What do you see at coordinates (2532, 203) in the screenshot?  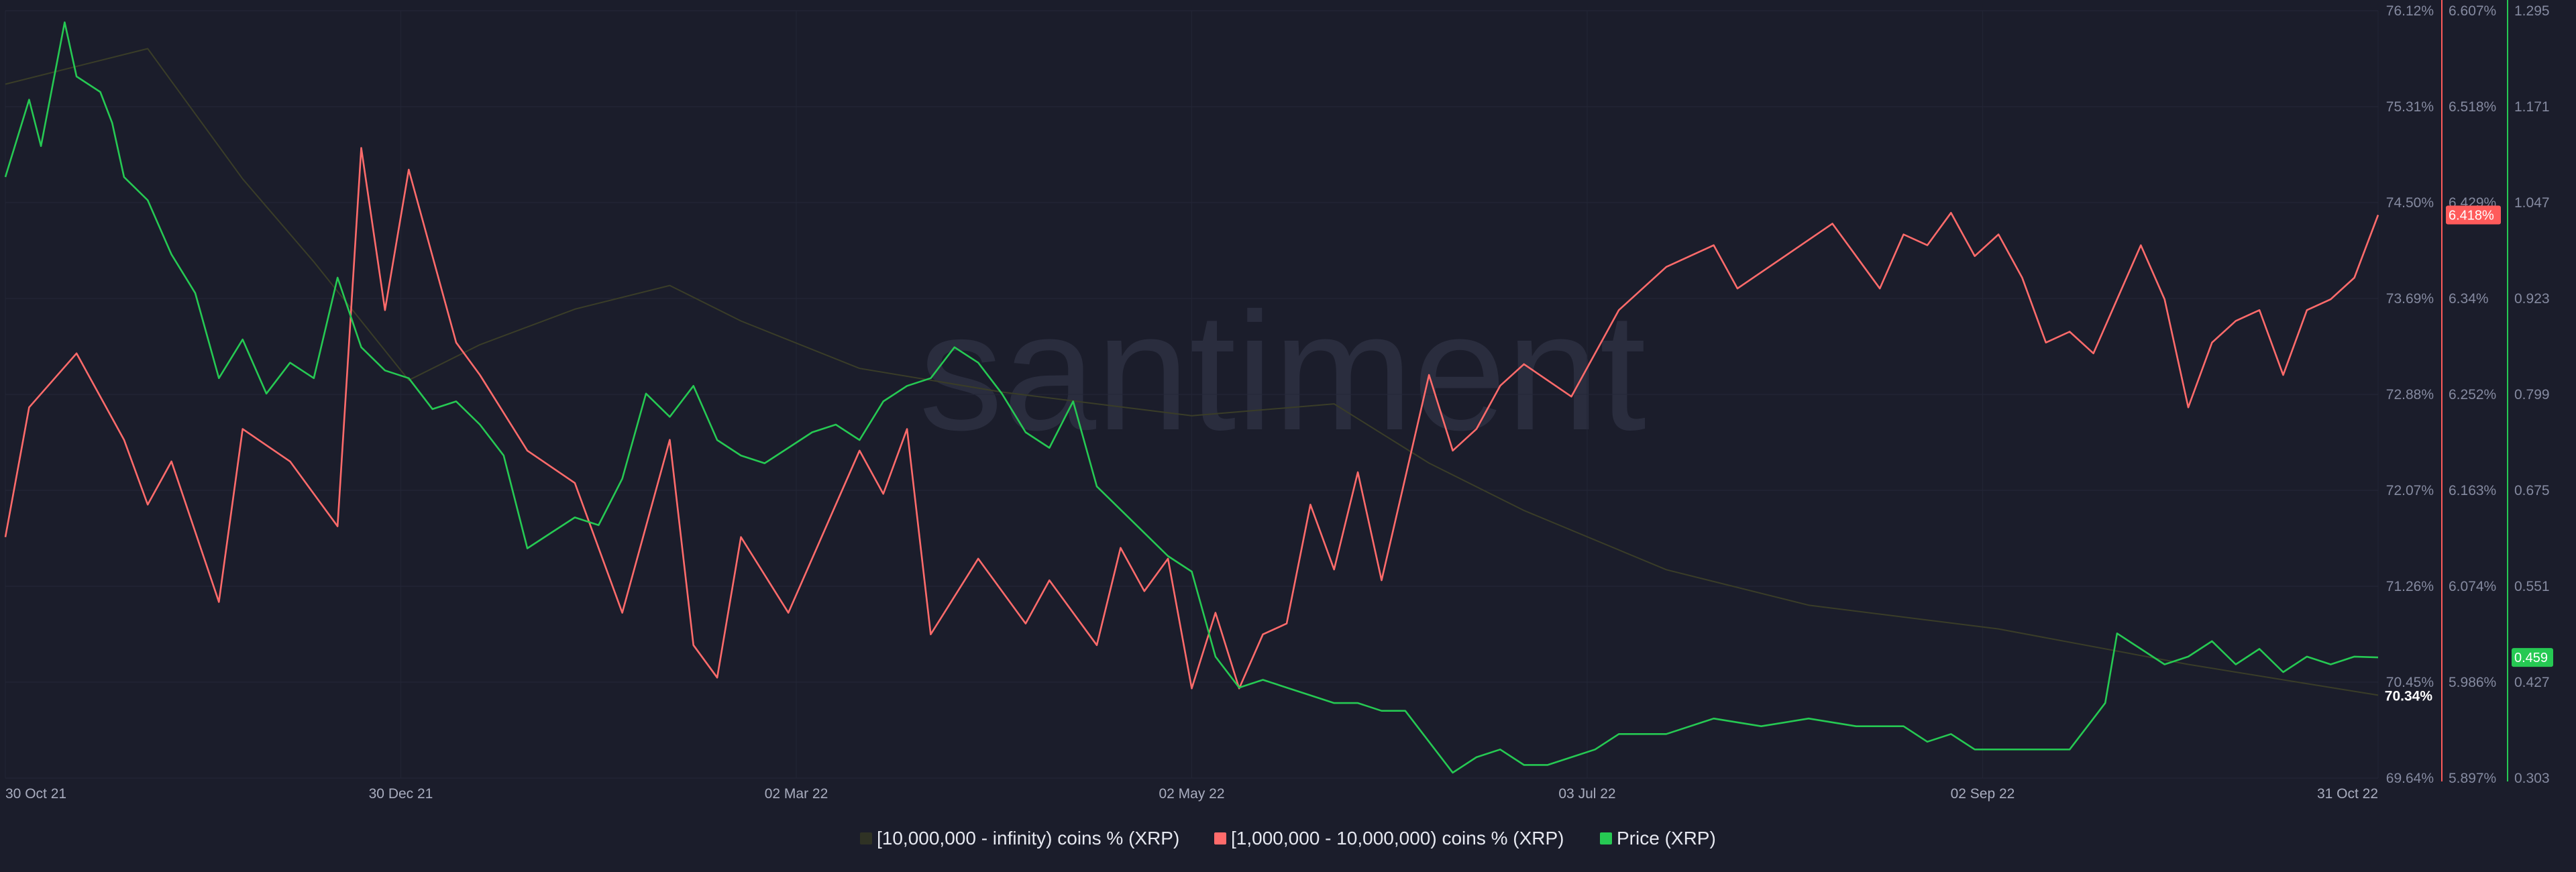 I see `axis-price-tick: 1.047` at bounding box center [2532, 203].